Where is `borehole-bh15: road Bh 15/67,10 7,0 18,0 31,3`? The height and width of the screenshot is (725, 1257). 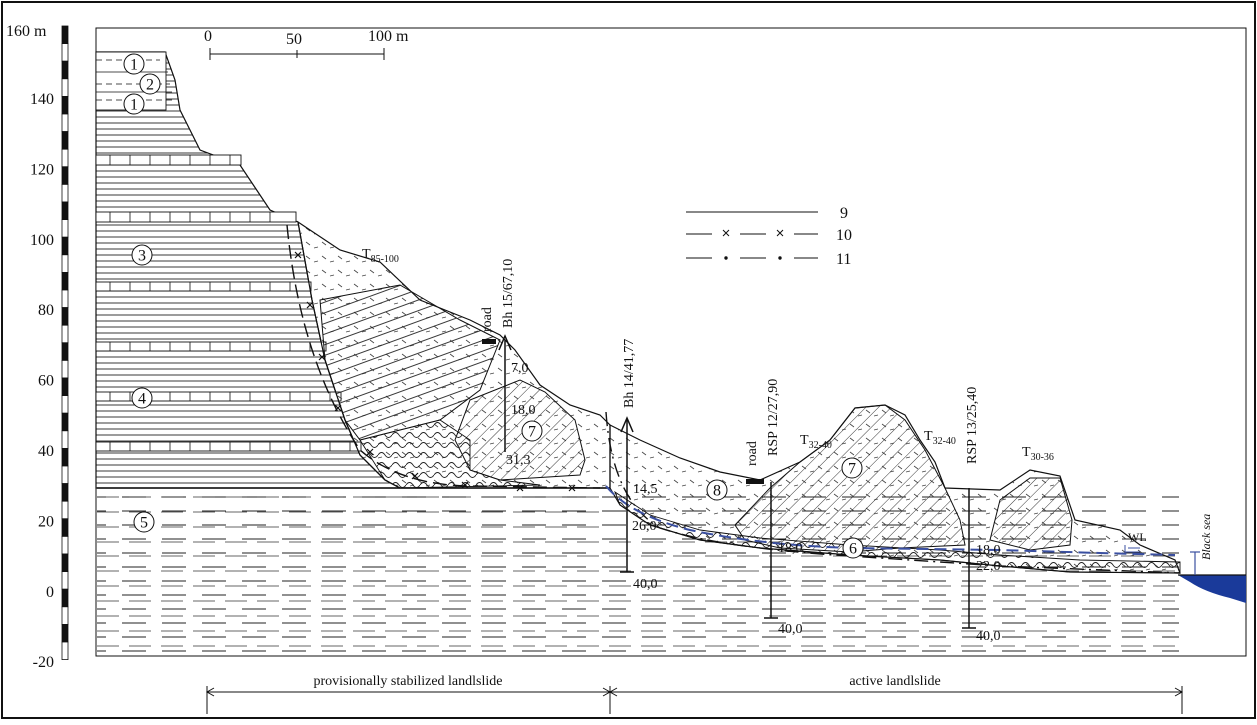
borehole-bh15: road Bh 15/67,10 7,0 18,0 31,3 is located at coordinates (508, 363).